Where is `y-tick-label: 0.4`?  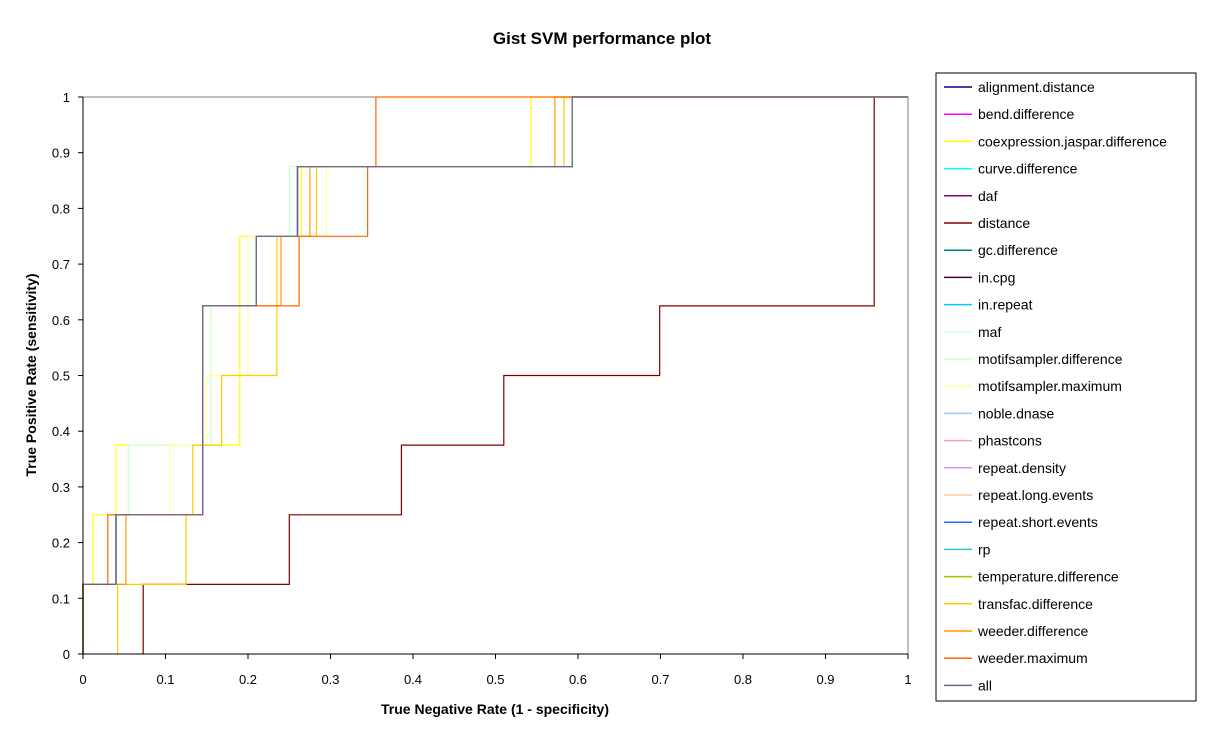
y-tick-label: 0.4 is located at coordinates (61, 431).